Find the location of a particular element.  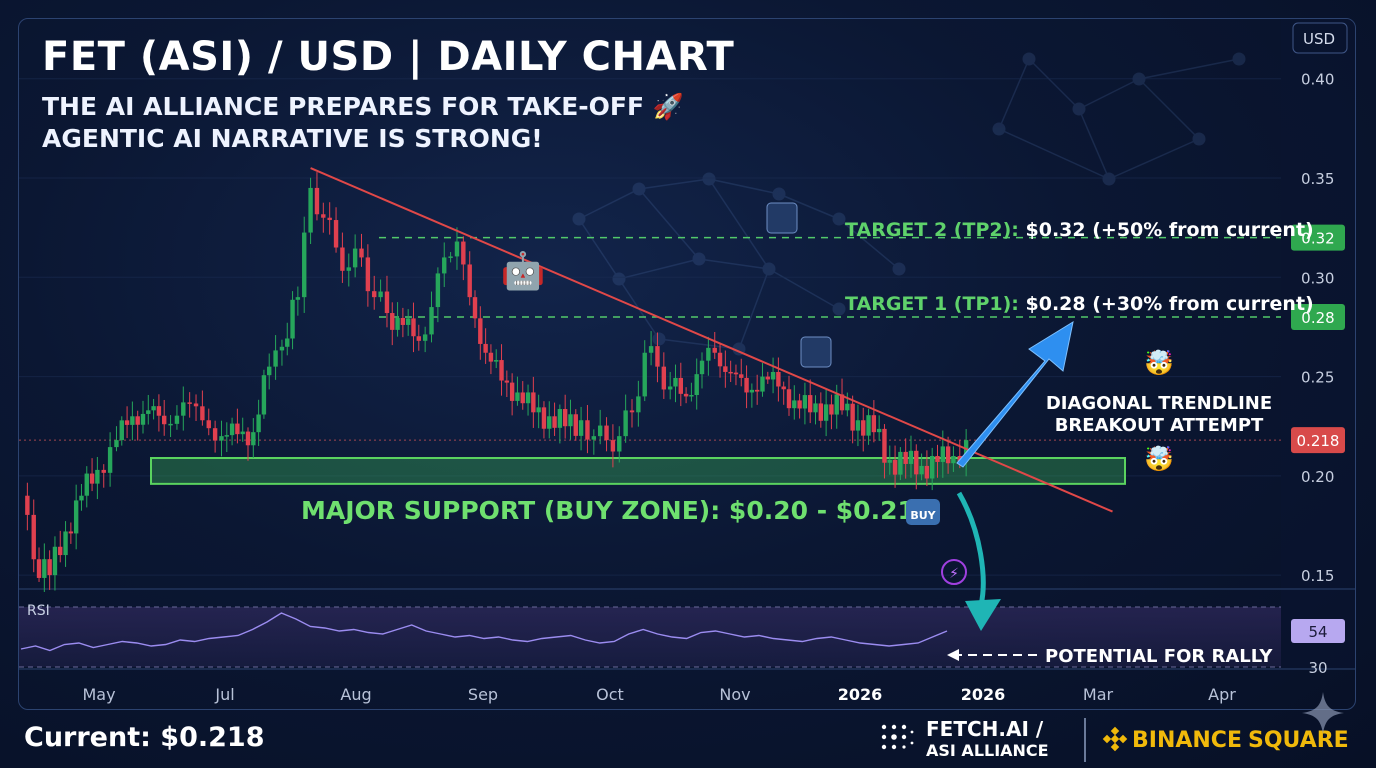

lightning-glyph: ⚡ is located at coordinates (954, 574).